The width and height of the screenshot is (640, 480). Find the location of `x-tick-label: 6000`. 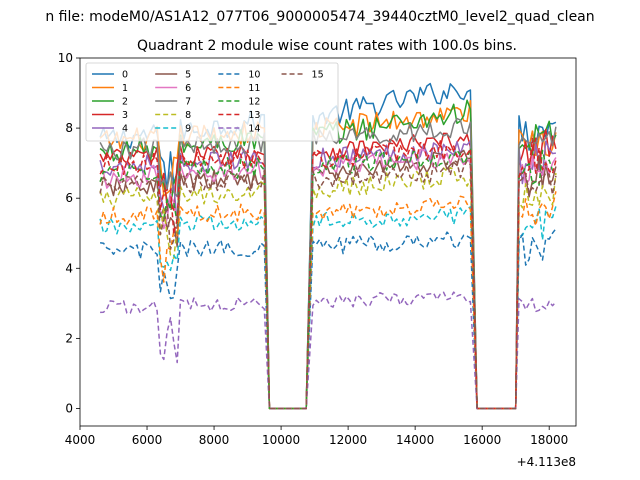

x-tick-label: 6000 is located at coordinates (147, 440).